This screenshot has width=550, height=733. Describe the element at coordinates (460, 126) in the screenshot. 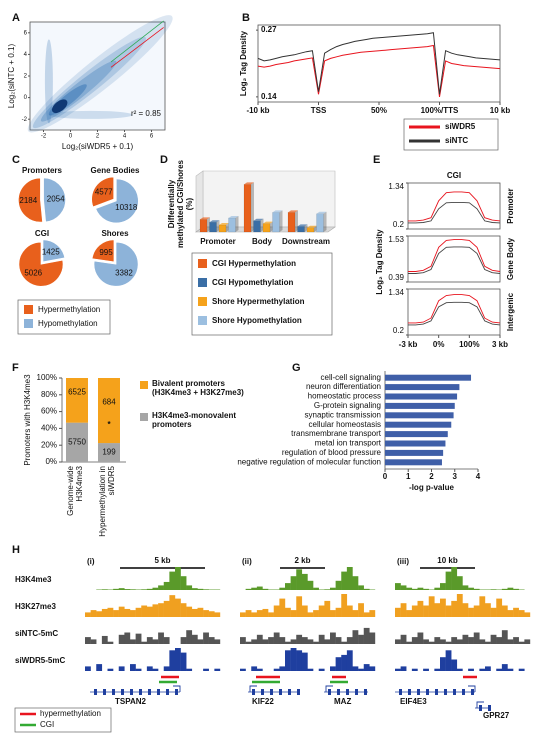

I see `legend-label: siWDR5` at that location.